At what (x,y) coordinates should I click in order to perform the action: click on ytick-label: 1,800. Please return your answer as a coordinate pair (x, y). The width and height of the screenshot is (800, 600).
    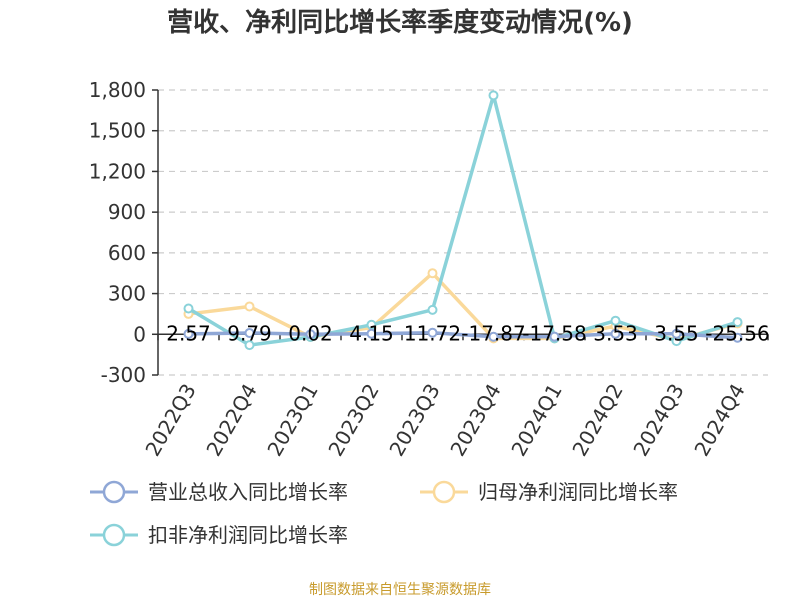
    Looking at the image, I should click on (117, 90).